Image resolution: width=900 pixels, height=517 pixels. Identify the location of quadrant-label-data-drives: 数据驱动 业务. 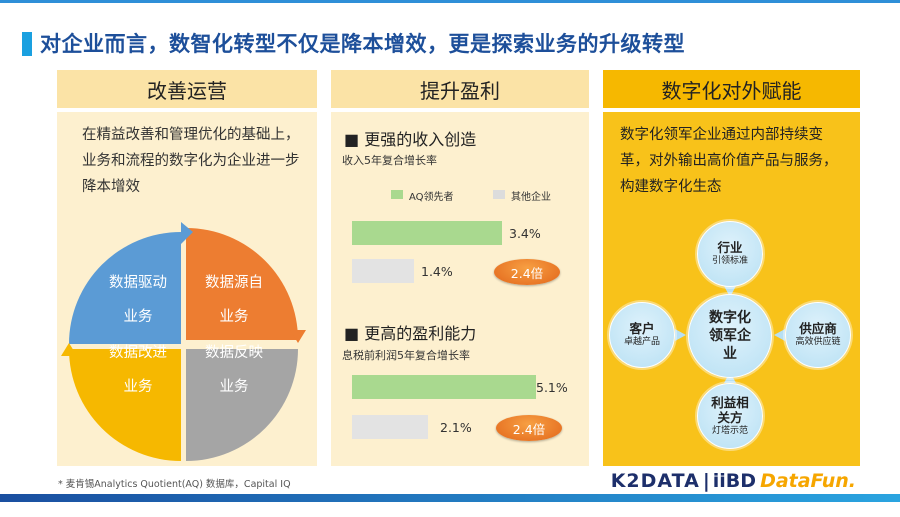
(138, 300).